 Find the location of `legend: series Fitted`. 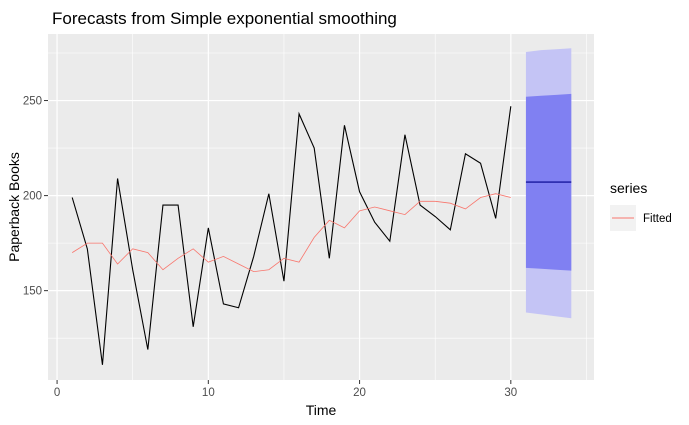

legend: series Fitted is located at coordinates (641, 205).